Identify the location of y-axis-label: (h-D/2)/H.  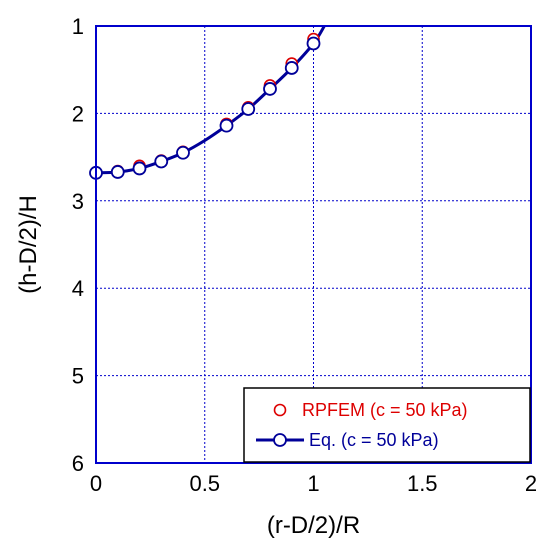
(28, 244).